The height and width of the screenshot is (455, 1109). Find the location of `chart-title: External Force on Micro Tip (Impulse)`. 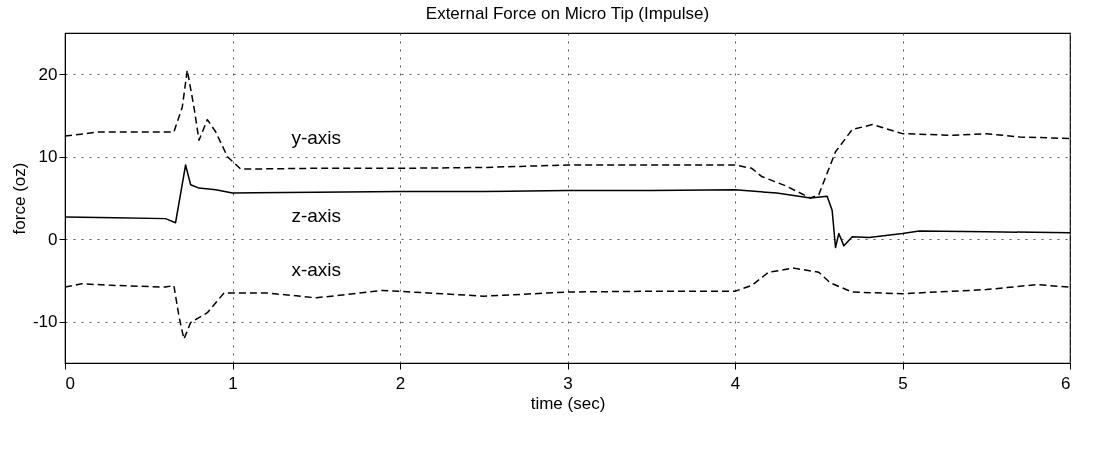

chart-title: External Force on Micro Tip (Impulse) is located at coordinates (567, 13).